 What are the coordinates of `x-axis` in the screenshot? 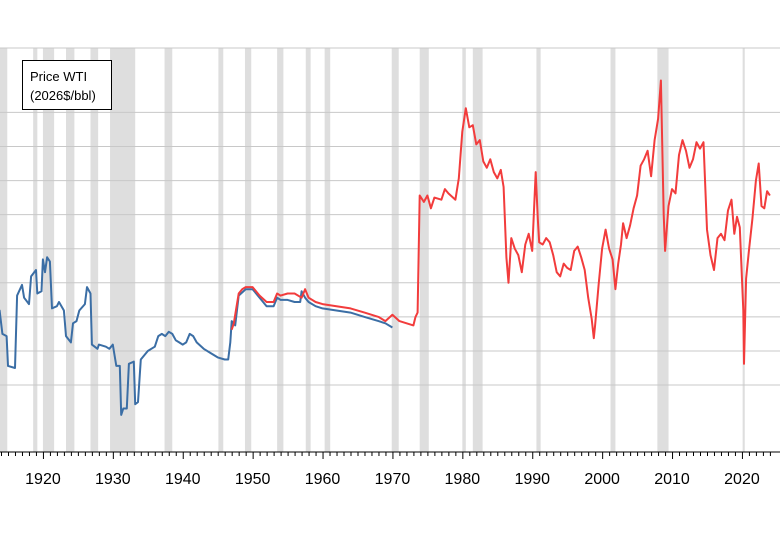 It's located at (390, 455).